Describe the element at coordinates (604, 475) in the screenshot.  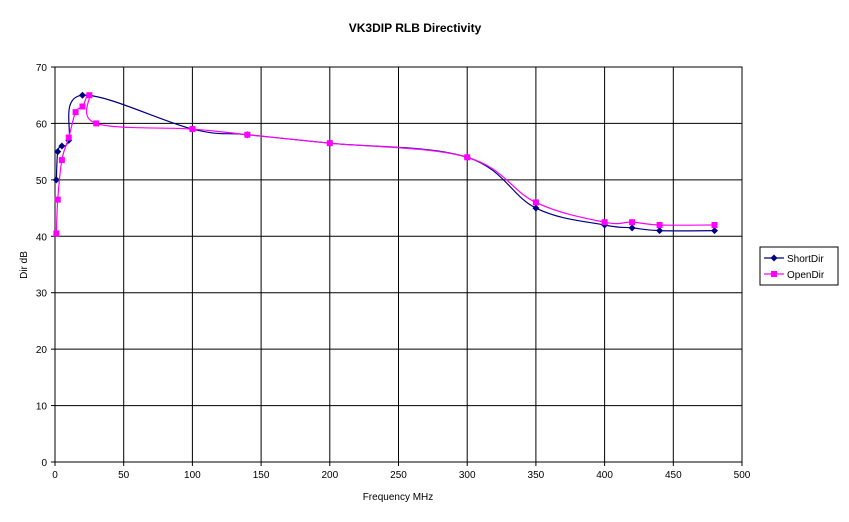
I see `x-tick-label: 400` at that location.